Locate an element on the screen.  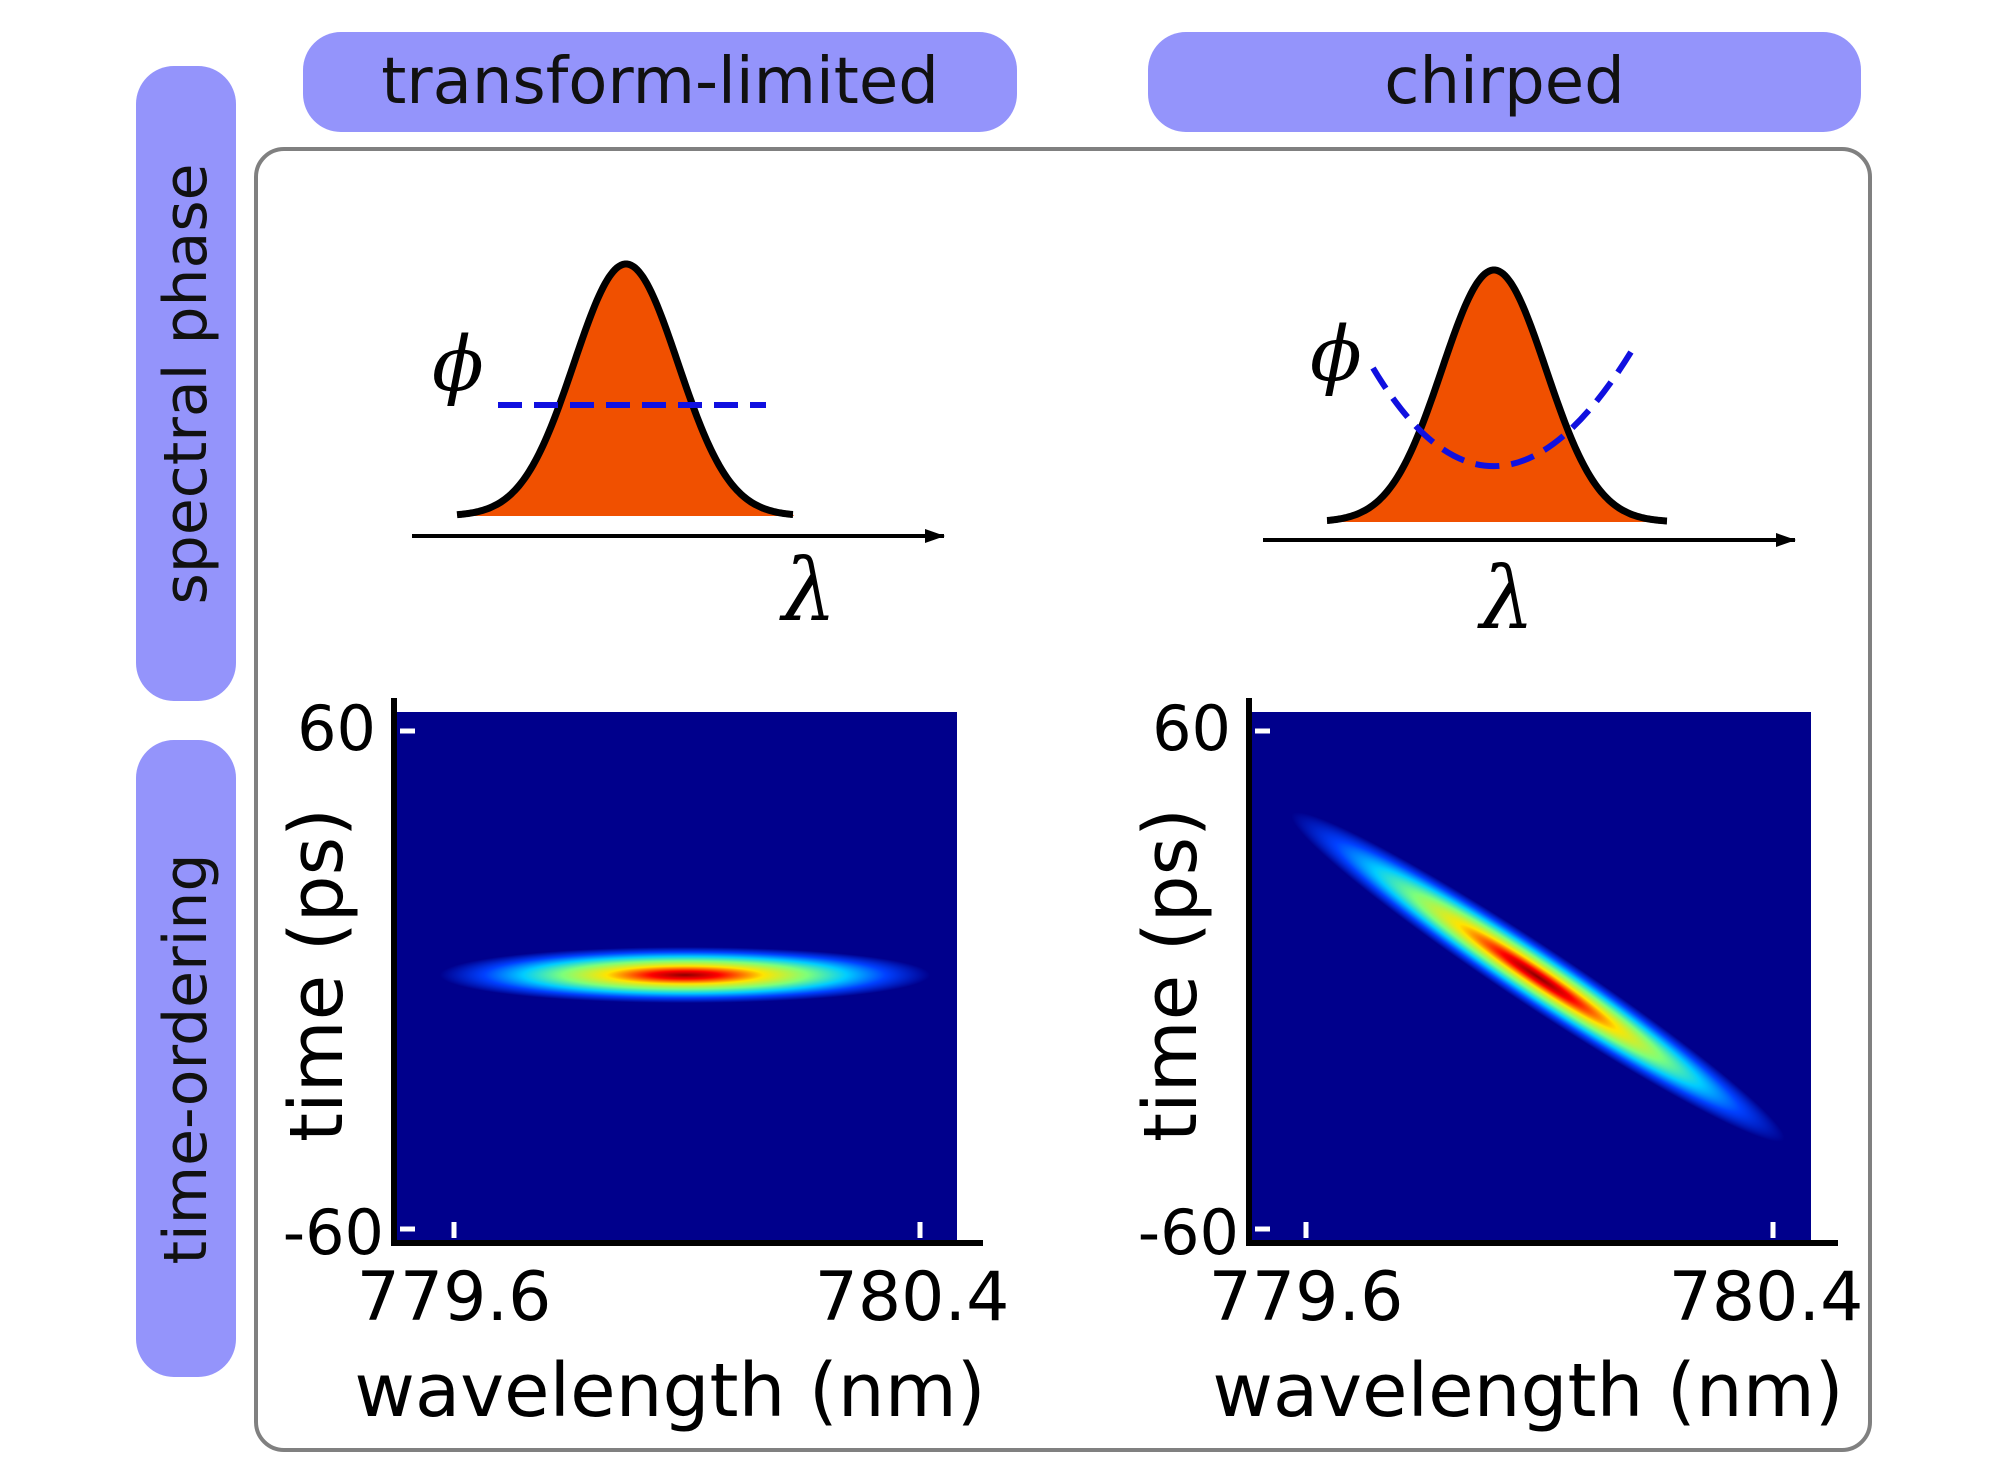
quadratic-phase-curve is located at coordinates (1502, 410).